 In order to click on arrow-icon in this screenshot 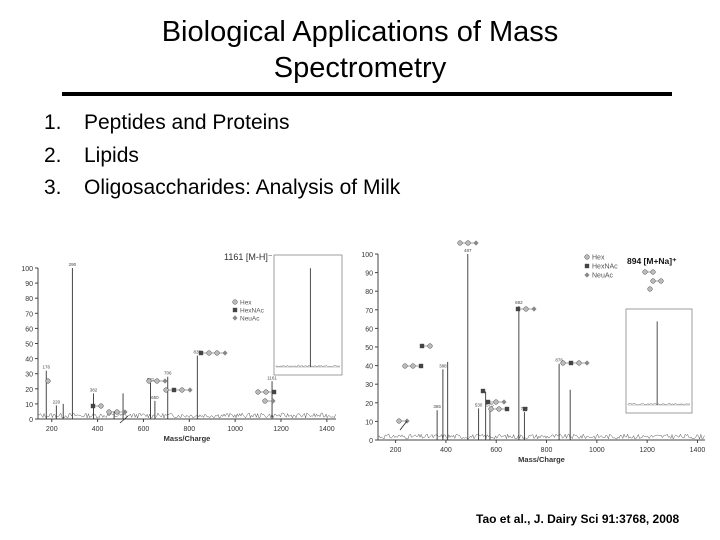, I will do `click(403, 425)`.